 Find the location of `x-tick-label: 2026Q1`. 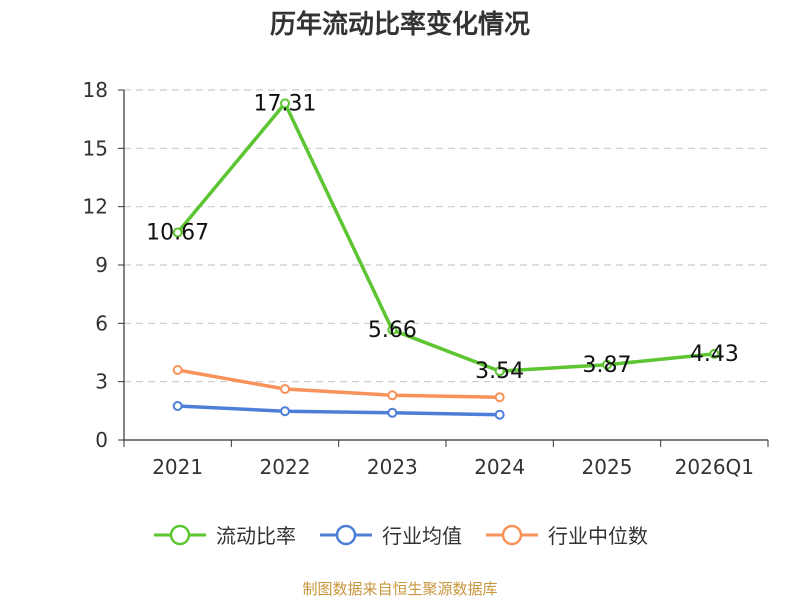

x-tick-label: 2026Q1 is located at coordinates (714, 467).